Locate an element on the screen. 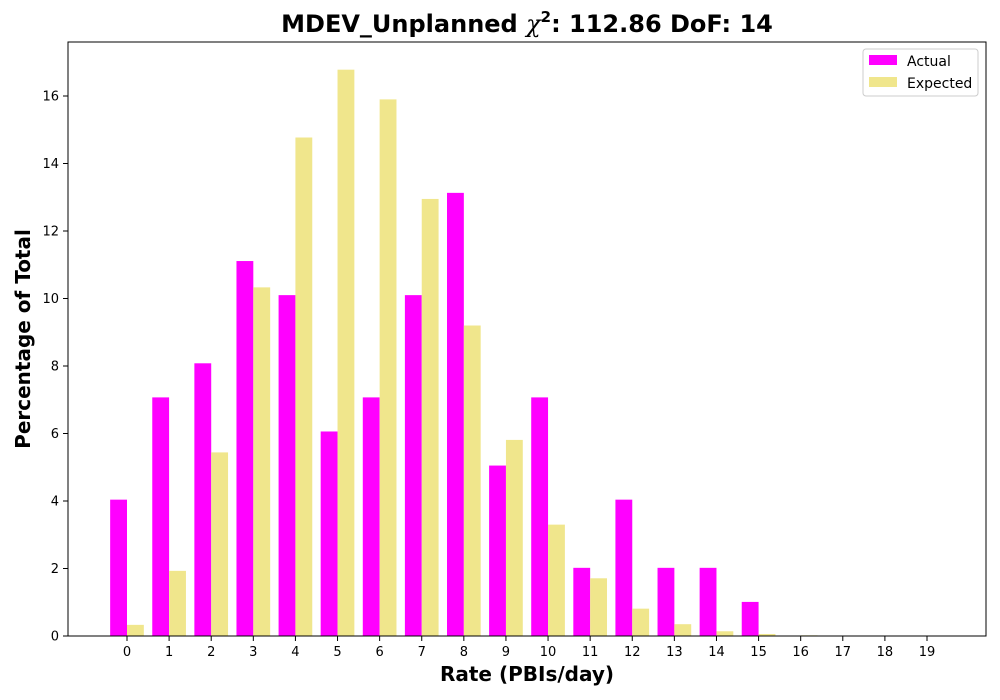 This screenshot has width=1000, height=700. y-tick-label: 6 is located at coordinates (55, 434).